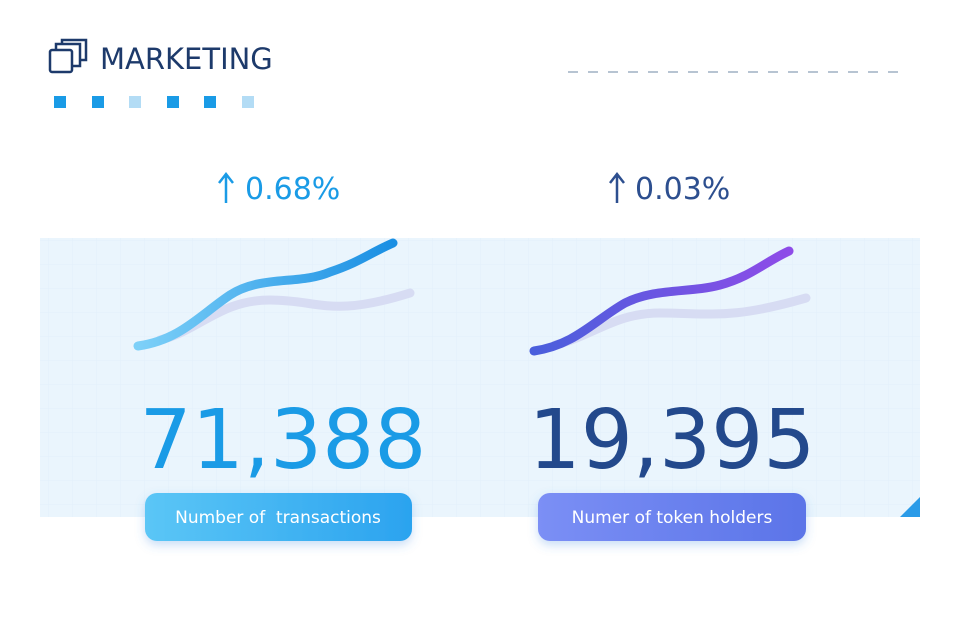 This screenshot has height=635, width=960. What do you see at coordinates (910, 507) in the screenshot?
I see `corner` at bounding box center [910, 507].